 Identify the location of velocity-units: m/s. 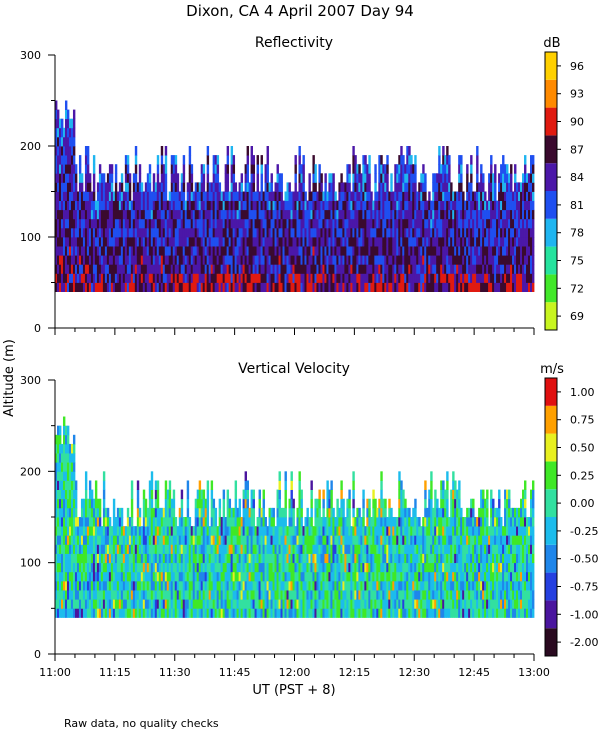
(552, 369).